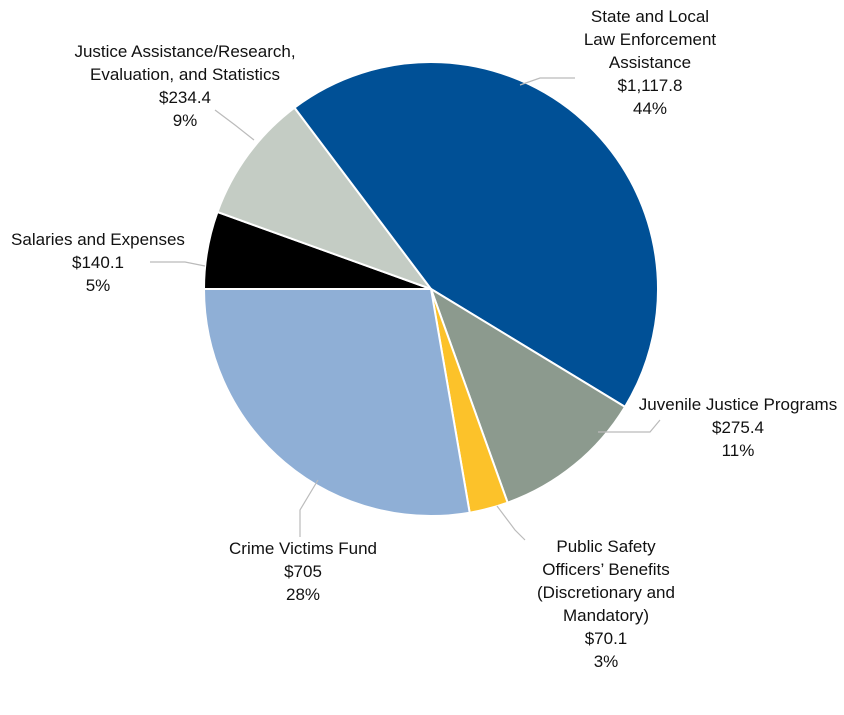 The image size is (844, 715). Describe the element at coordinates (606, 638) in the screenshot. I see `value-label: $70.1` at that location.